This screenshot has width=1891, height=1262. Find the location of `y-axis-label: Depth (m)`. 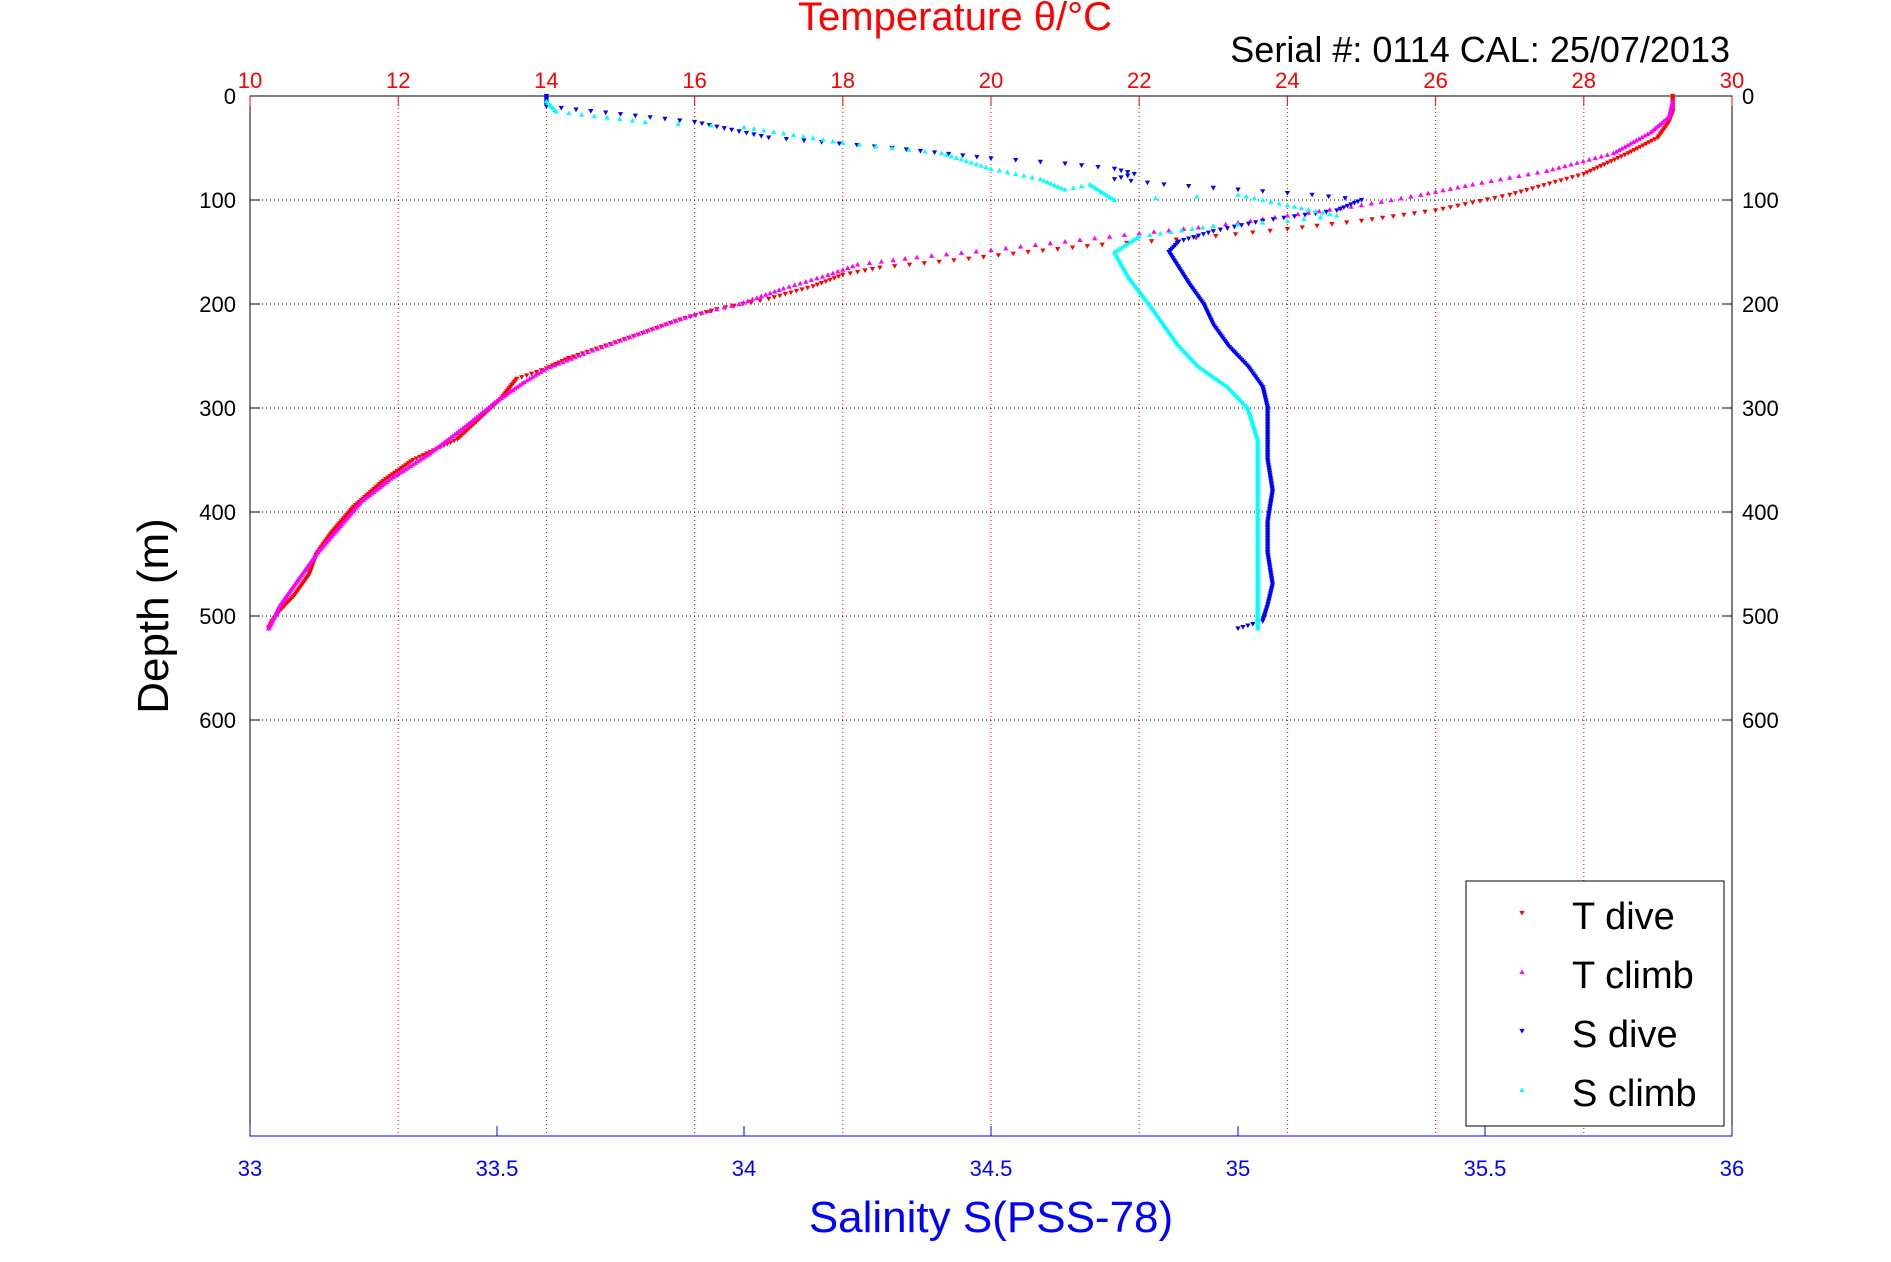

y-axis-label: Depth (m) is located at coordinates (153, 616).